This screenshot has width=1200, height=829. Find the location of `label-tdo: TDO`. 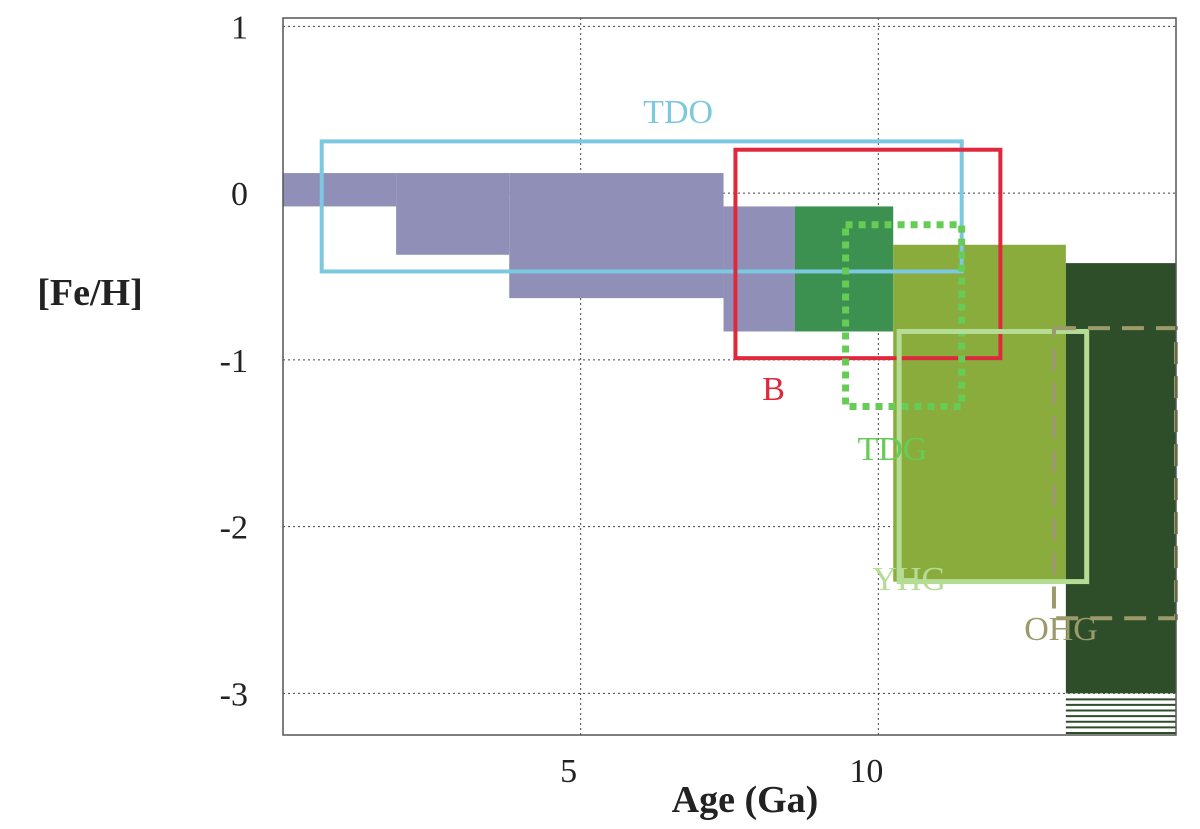

label-tdo: TDO is located at coordinates (678, 112).